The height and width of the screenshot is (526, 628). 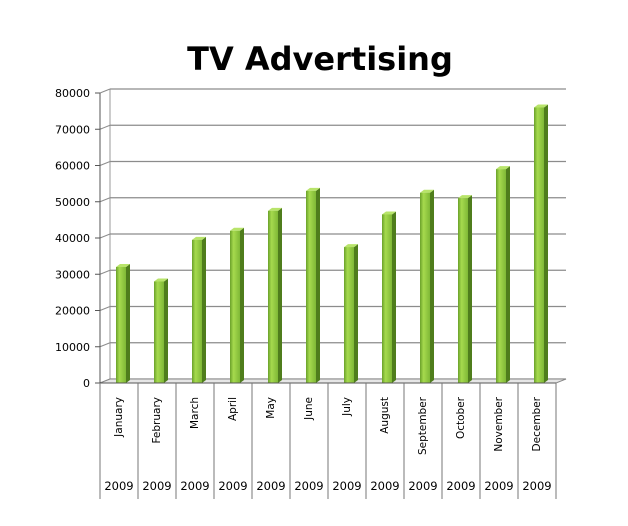 What do you see at coordinates (72, 238) in the screenshot?
I see `y-tick-label: 40000` at bounding box center [72, 238].